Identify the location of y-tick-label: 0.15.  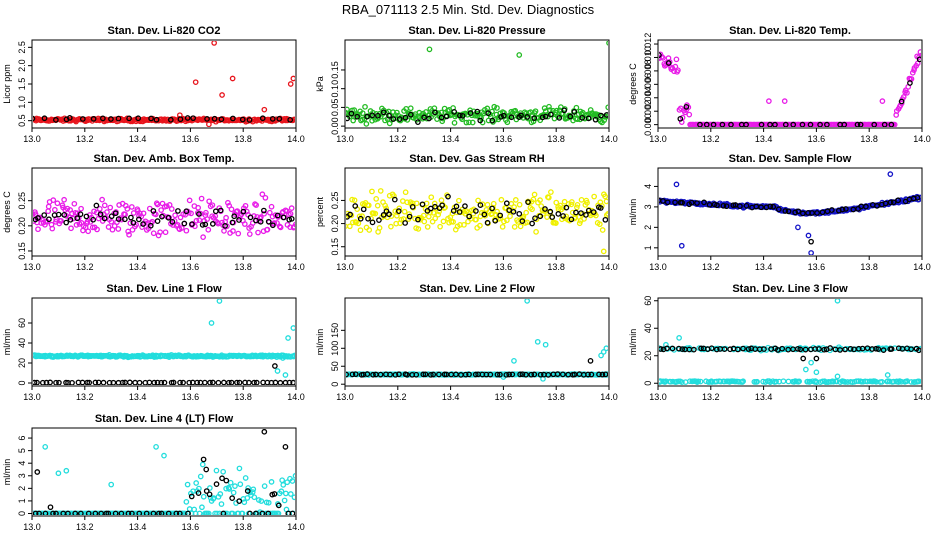
(335, 70).